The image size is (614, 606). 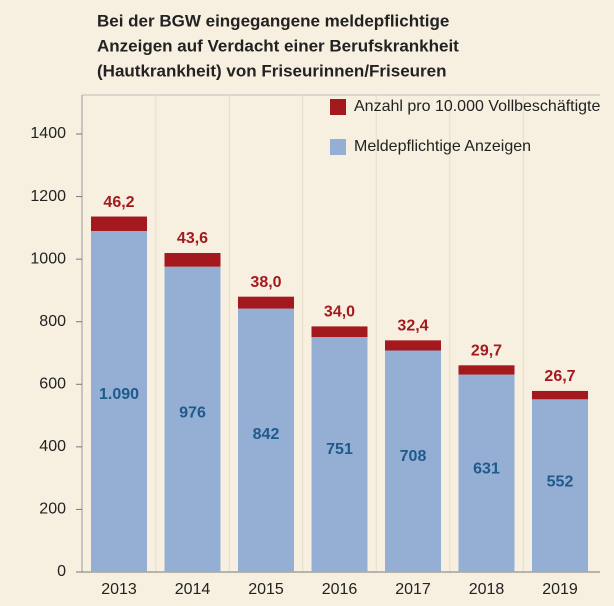 I want to click on x-tick-label: 2013, so click(x=119, y=589).